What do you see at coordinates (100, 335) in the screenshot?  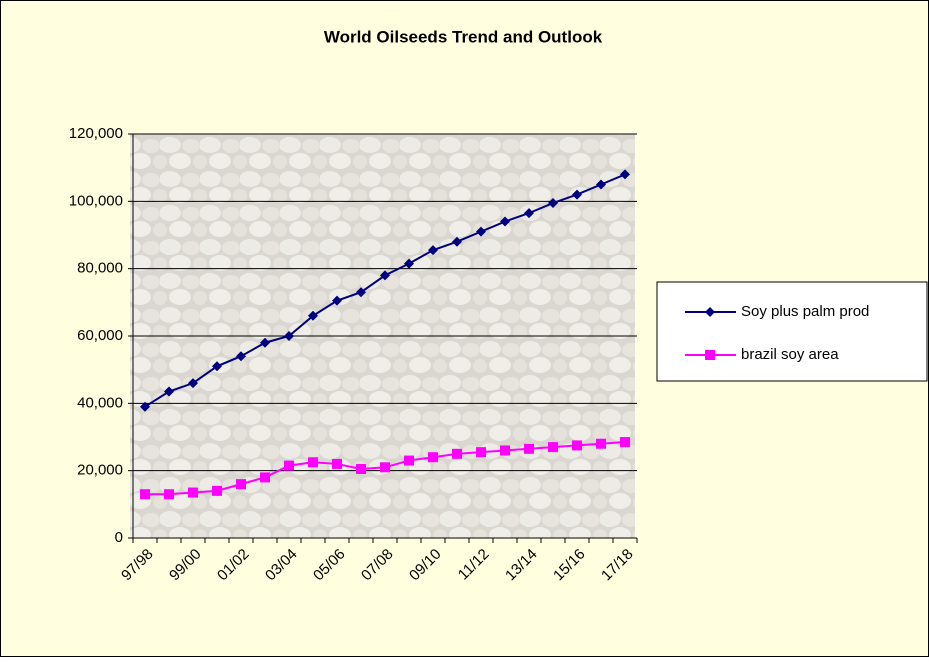 I see `y-tick-label: 60,000` at bounding box center [100, 335].